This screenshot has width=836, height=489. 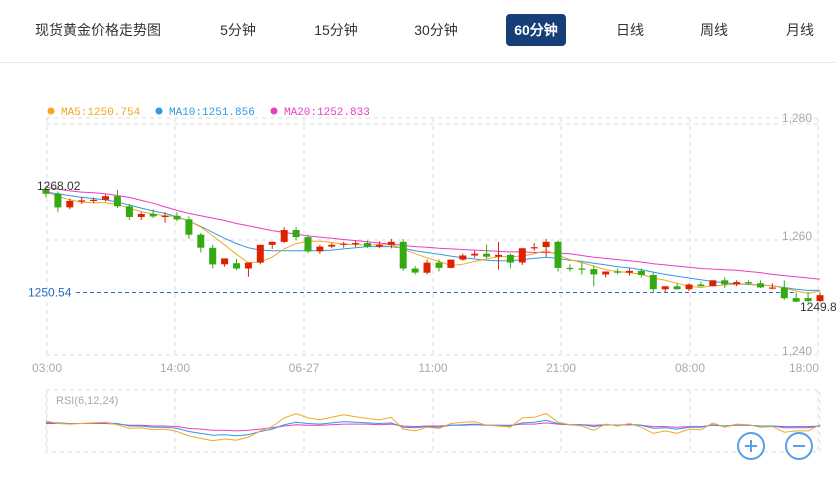 What do you see at coordinates (336, 30) in the screenshot?
I see `tab-15min: 15分钟` at bounding box center [336, 30].